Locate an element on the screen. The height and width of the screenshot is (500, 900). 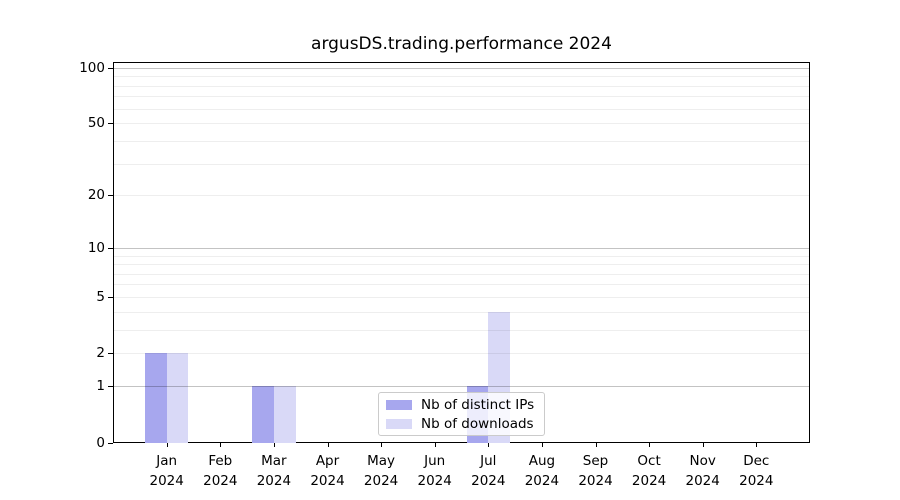
y-tick-label-0: 0 is located at coordinates (100, 442).